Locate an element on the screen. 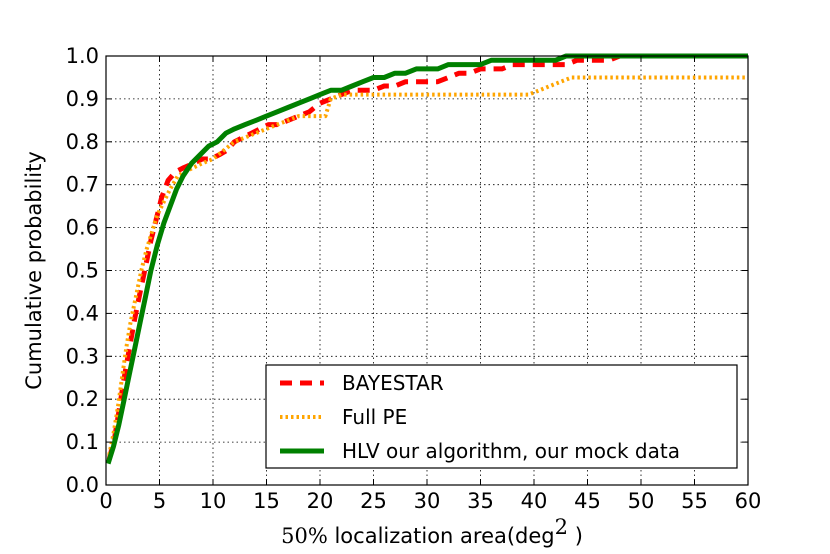 The height and width of the screenshot is (554, 830). y-tick-label: 0.3 is located at coordinates (82, 356).